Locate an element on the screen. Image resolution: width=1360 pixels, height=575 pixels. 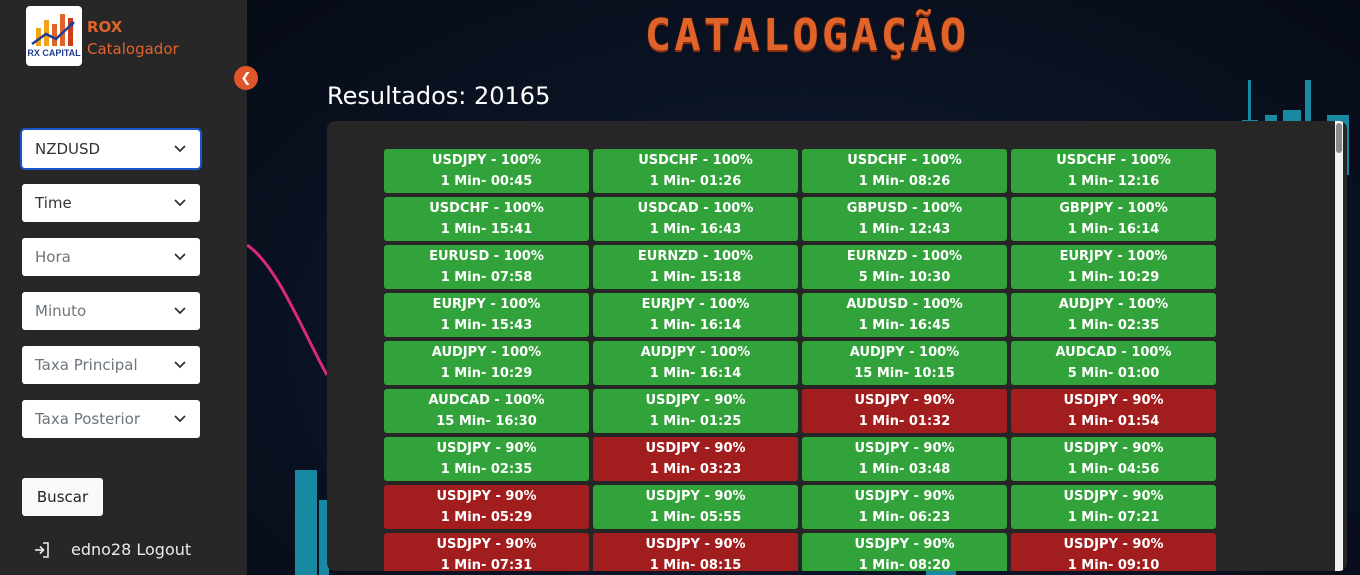
scrollbar is located at coordinates (1339, 346).